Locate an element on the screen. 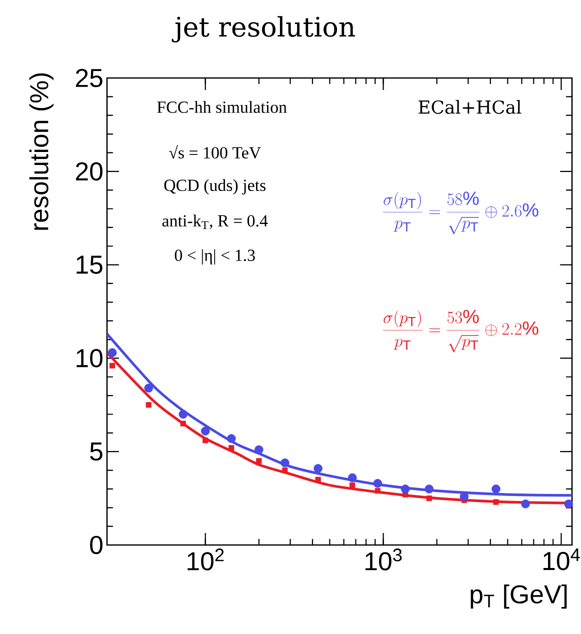  annotation: 0 < |η| < 1.3 is located at coordinates (214, 257).